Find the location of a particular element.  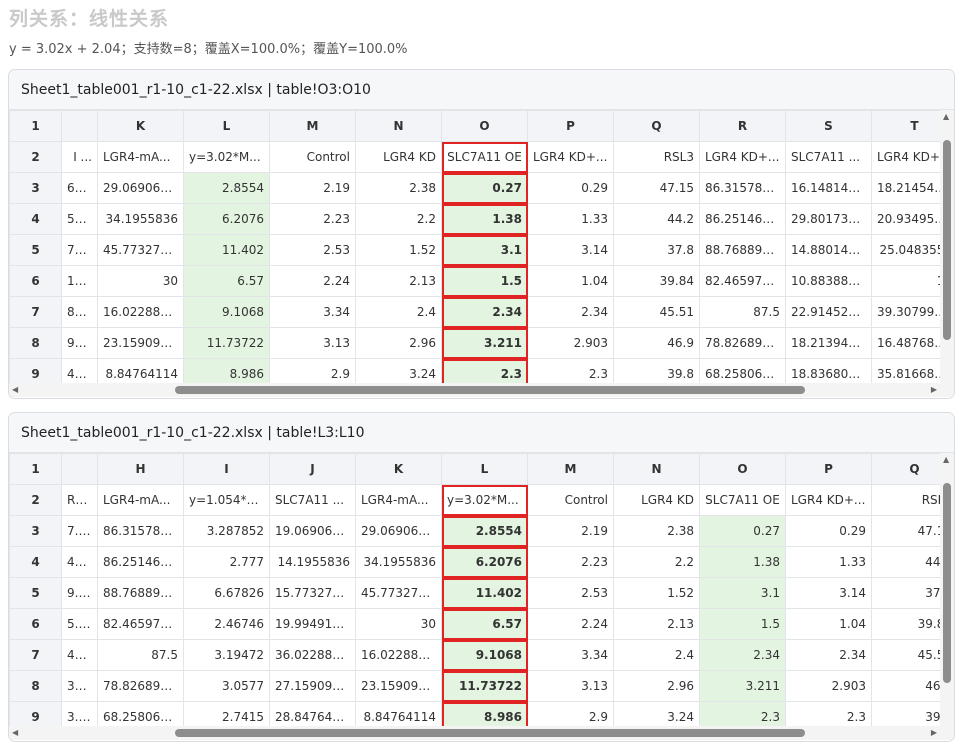

table-cell: 2.2 is located at coordinates (656, 562).